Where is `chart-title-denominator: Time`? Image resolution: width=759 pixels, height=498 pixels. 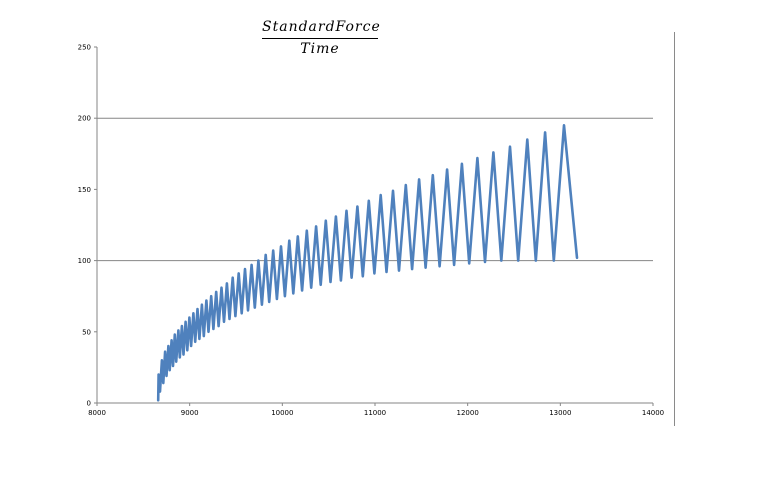 chart-title-denominator: Time is located at coordinates (320, 49).